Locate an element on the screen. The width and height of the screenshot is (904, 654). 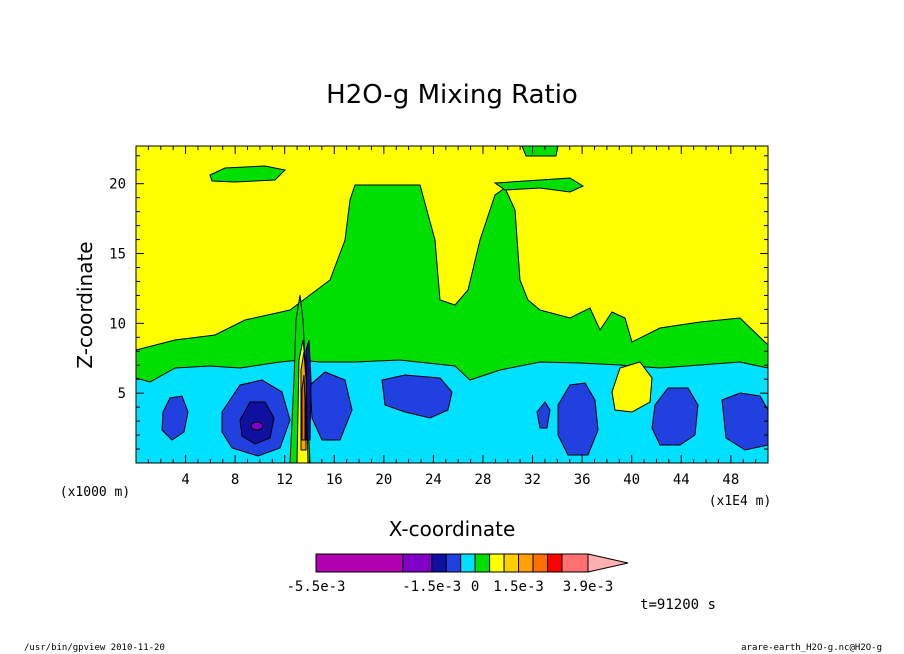
footer-left: /usr/bin/gpview 2010-11-20 is located at coordinates (94, 648).